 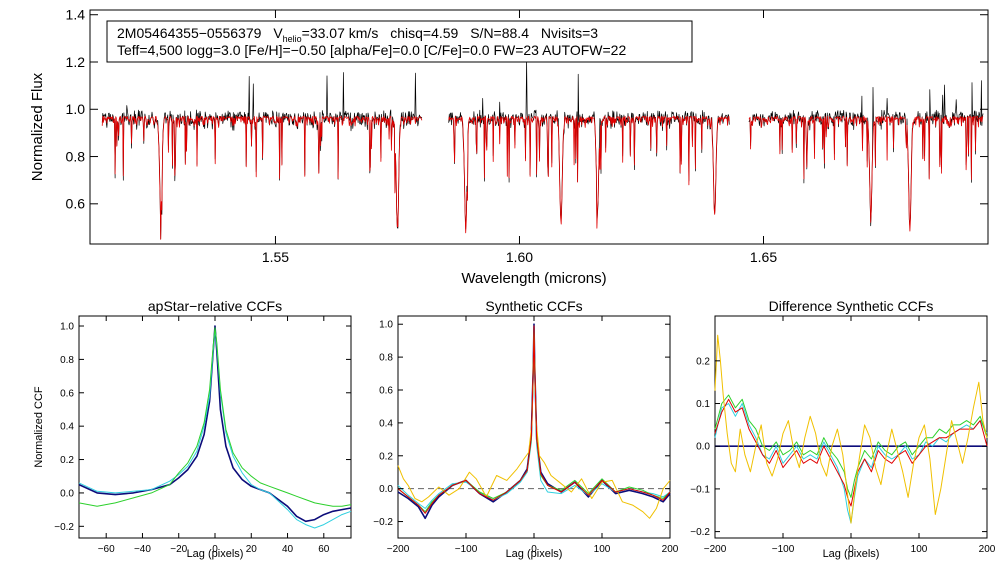 What do you see at coordinates (424, 33) in the screenshot?
I see `annotation-chisq: chisq=4.59` at bounding box center [424, 33].